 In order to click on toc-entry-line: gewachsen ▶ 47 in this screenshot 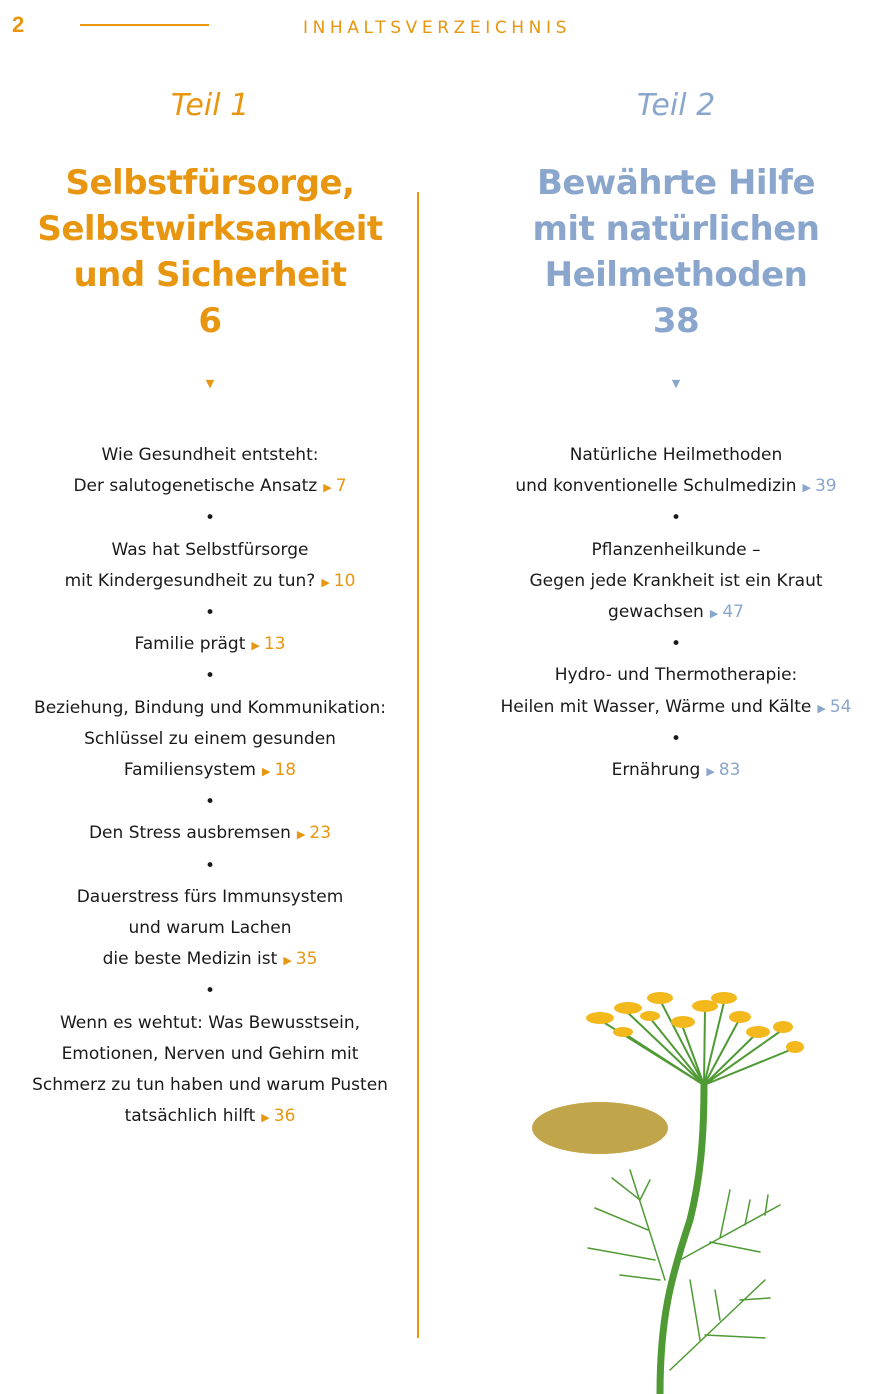, I will do `click(676, 613)`.